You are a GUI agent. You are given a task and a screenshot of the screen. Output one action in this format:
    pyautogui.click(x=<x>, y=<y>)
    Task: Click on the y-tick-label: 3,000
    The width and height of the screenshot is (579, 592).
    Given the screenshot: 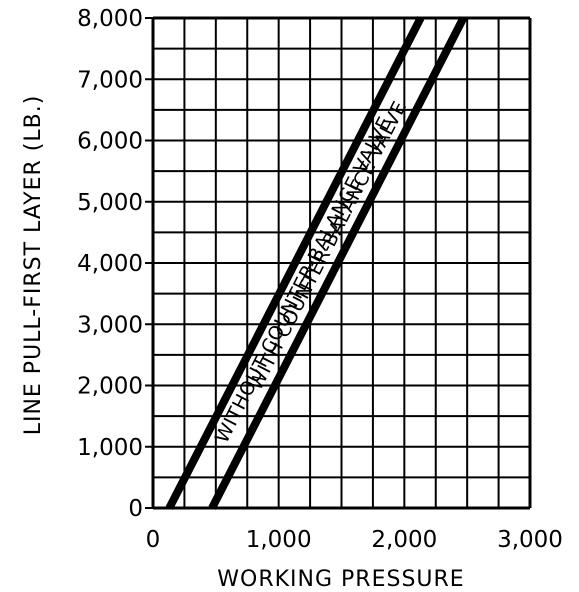 What is the action you would take?
    pyautogui.click(x=110, y=325)
    